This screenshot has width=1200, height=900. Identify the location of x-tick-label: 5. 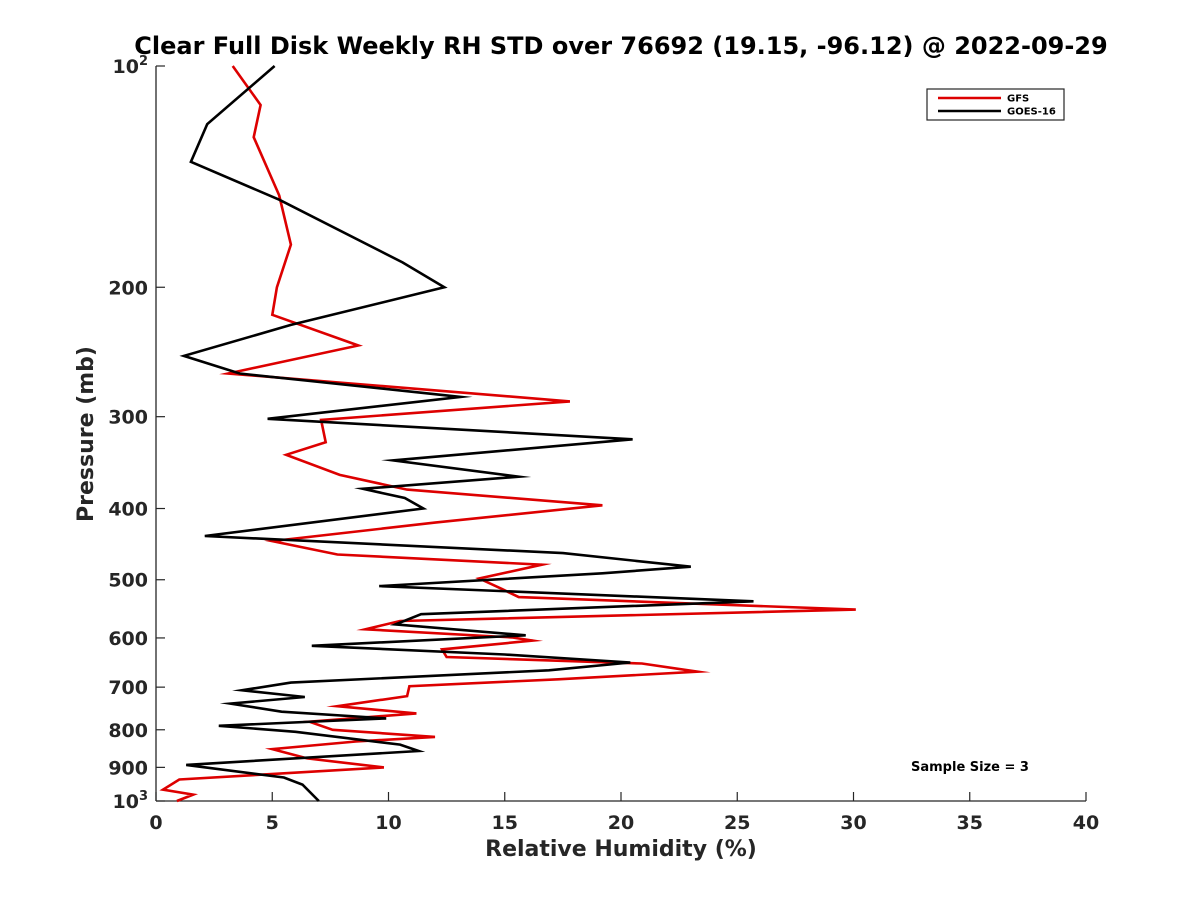
(272, 823).